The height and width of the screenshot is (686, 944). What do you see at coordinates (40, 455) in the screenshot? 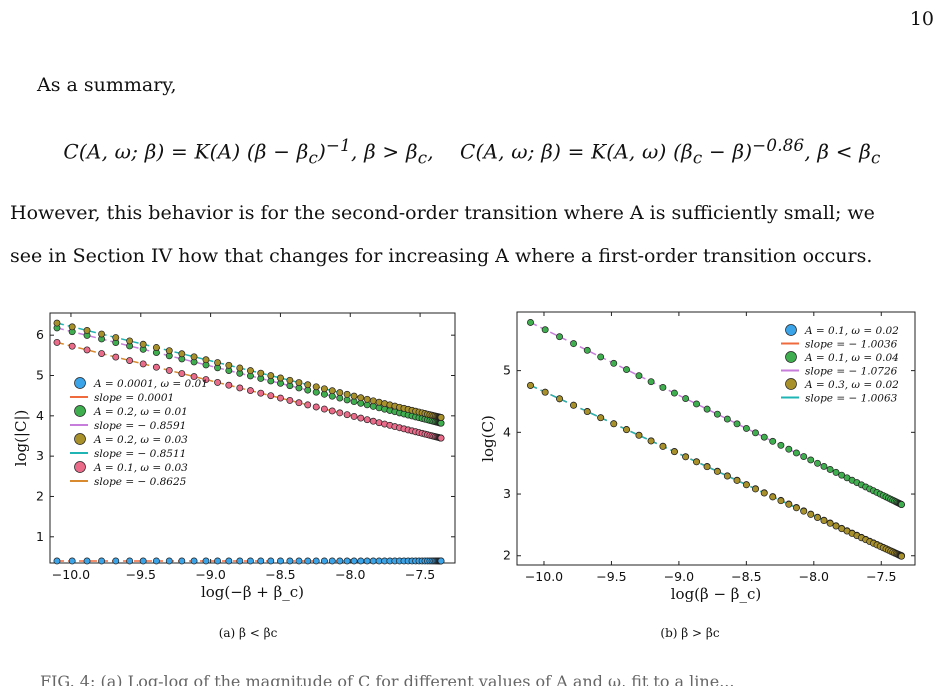
I see `chart-a-y-tick-label: 3` at bounding box center [40, 455].